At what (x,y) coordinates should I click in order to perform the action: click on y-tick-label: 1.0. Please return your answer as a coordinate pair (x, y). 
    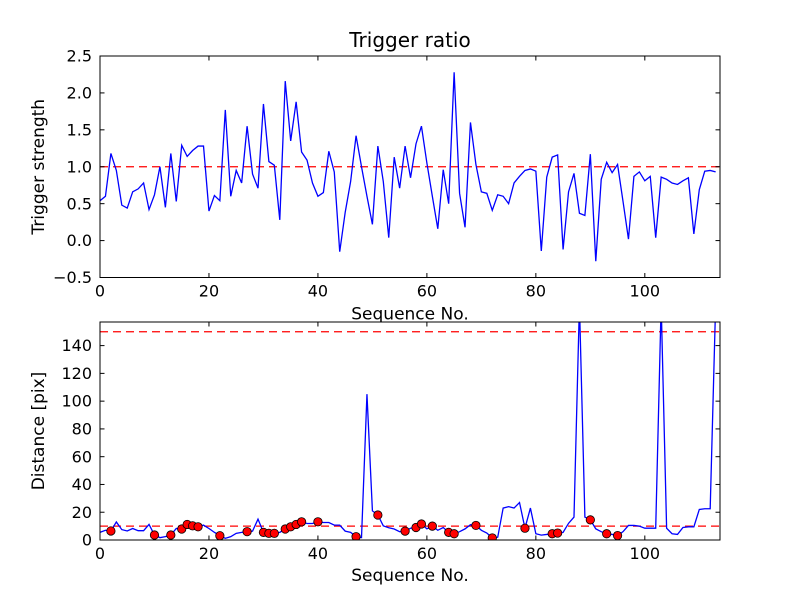
    Looking at the image, I should click on (79, 166).